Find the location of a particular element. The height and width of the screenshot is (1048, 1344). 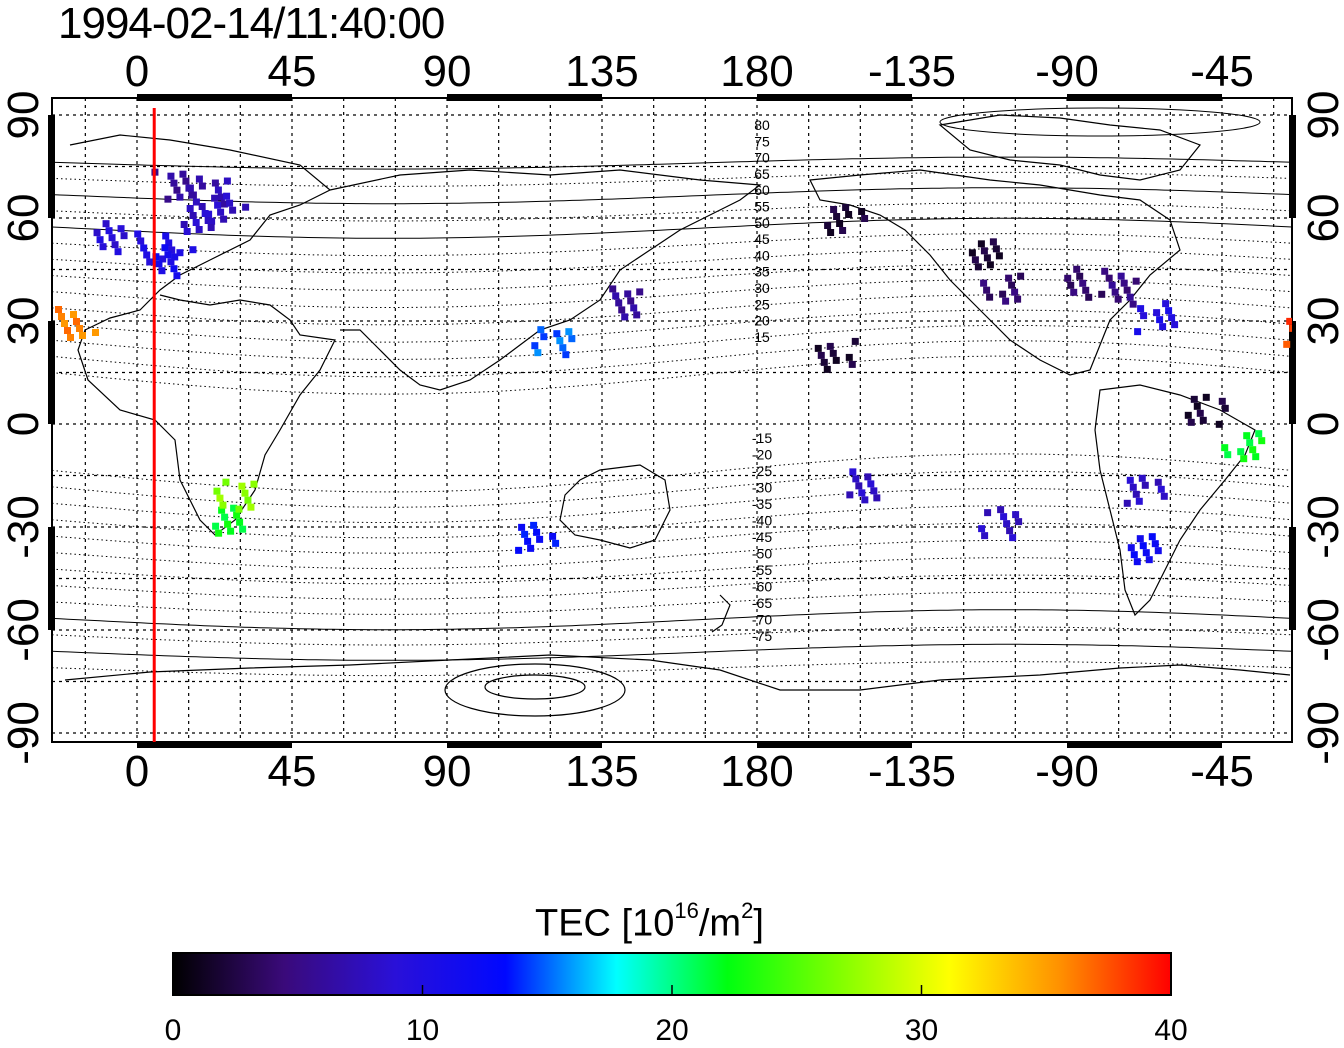

y-axis-right-labels: 90 60 30 0 -30 -60 -90 is located at coordinates (1321, 428).